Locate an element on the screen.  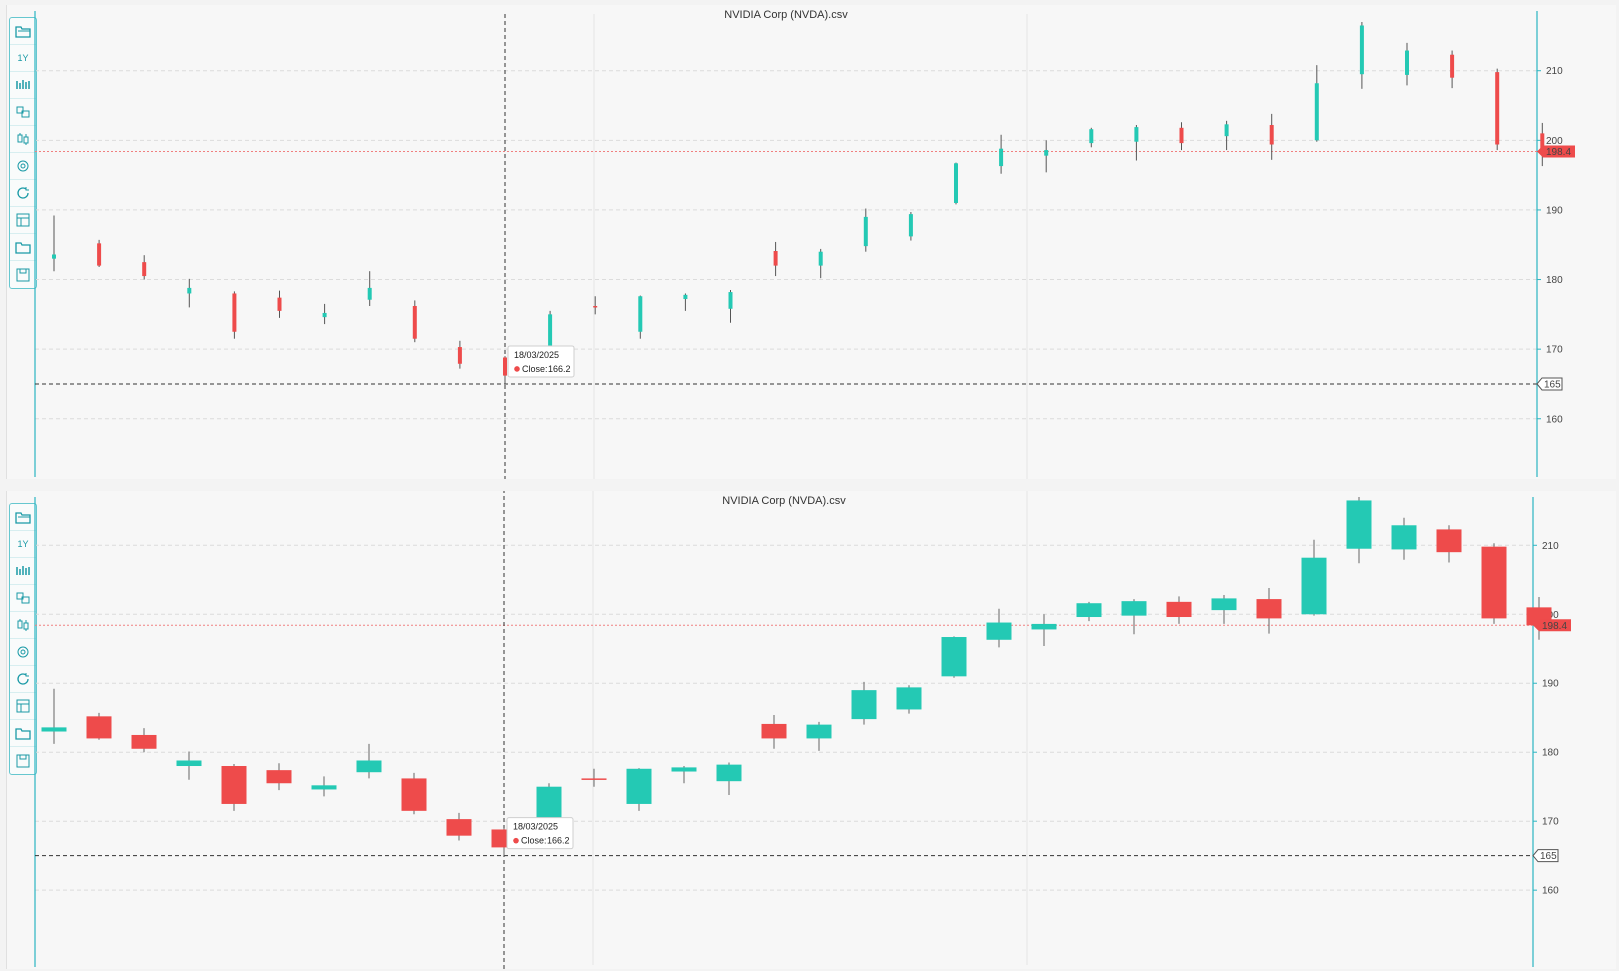
y-tick-label: 180 is located at coordinates (1550, 753).